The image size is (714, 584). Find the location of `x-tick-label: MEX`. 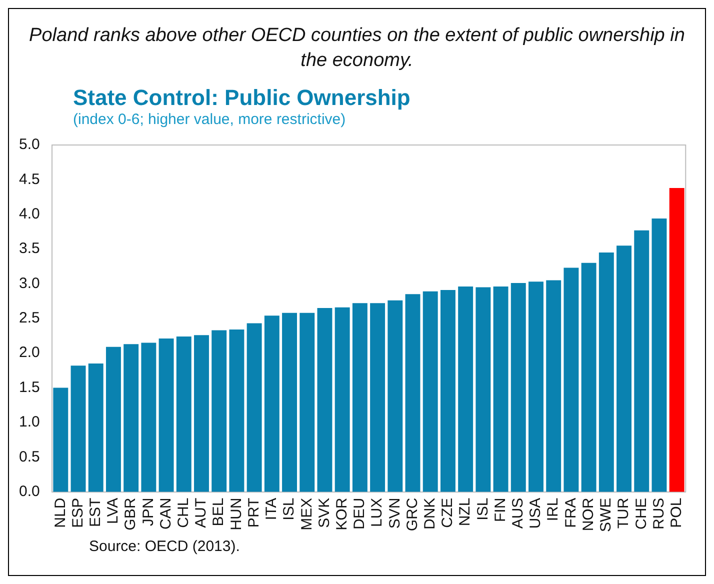

x-tick-label: MEX is located at coordinates (307, 514).